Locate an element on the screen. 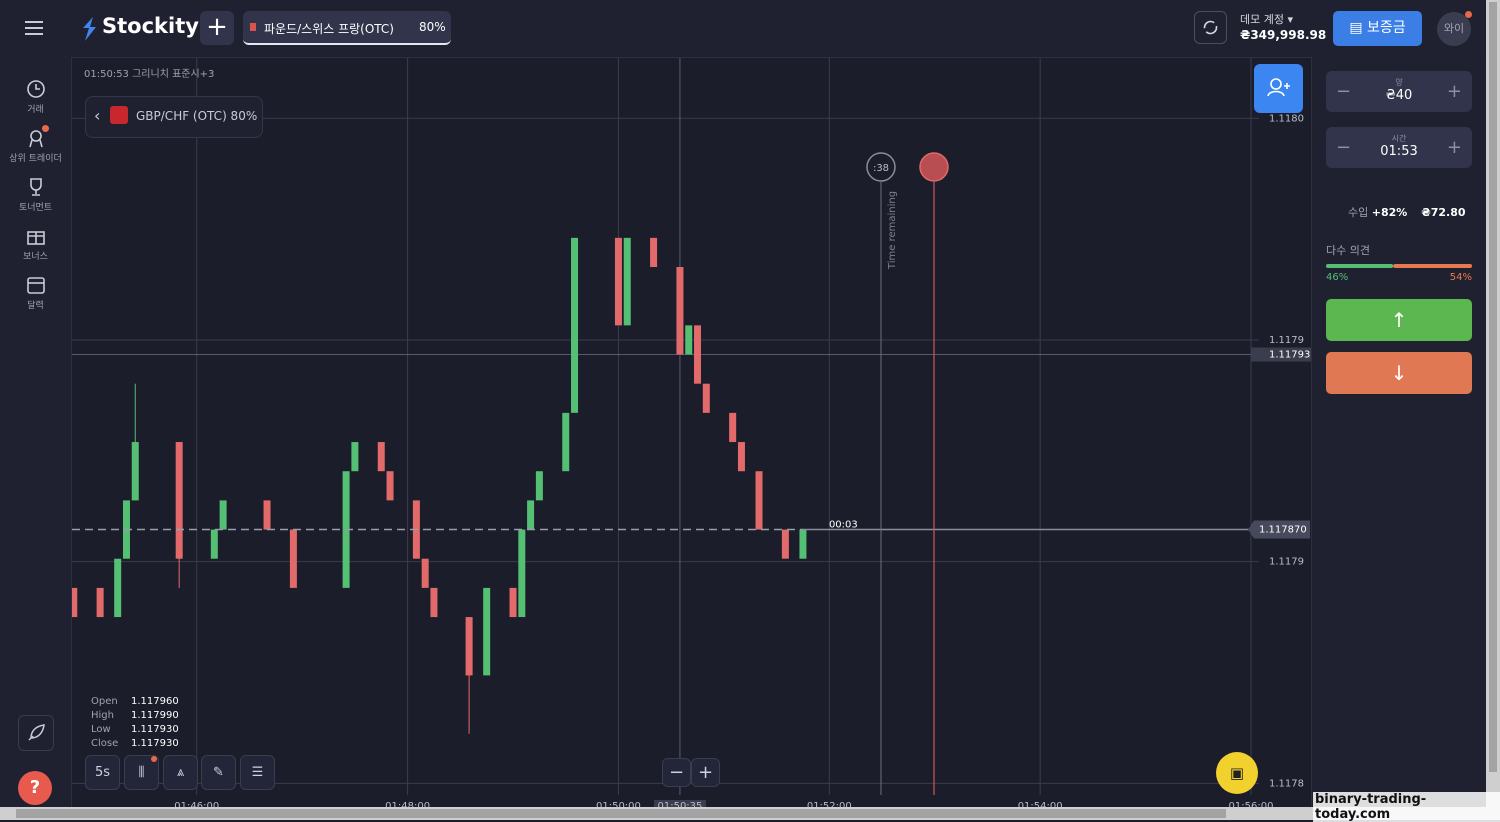 This screenshot has width=1500, height=822. ohlc-label: High is located at coordinates (102, 715).